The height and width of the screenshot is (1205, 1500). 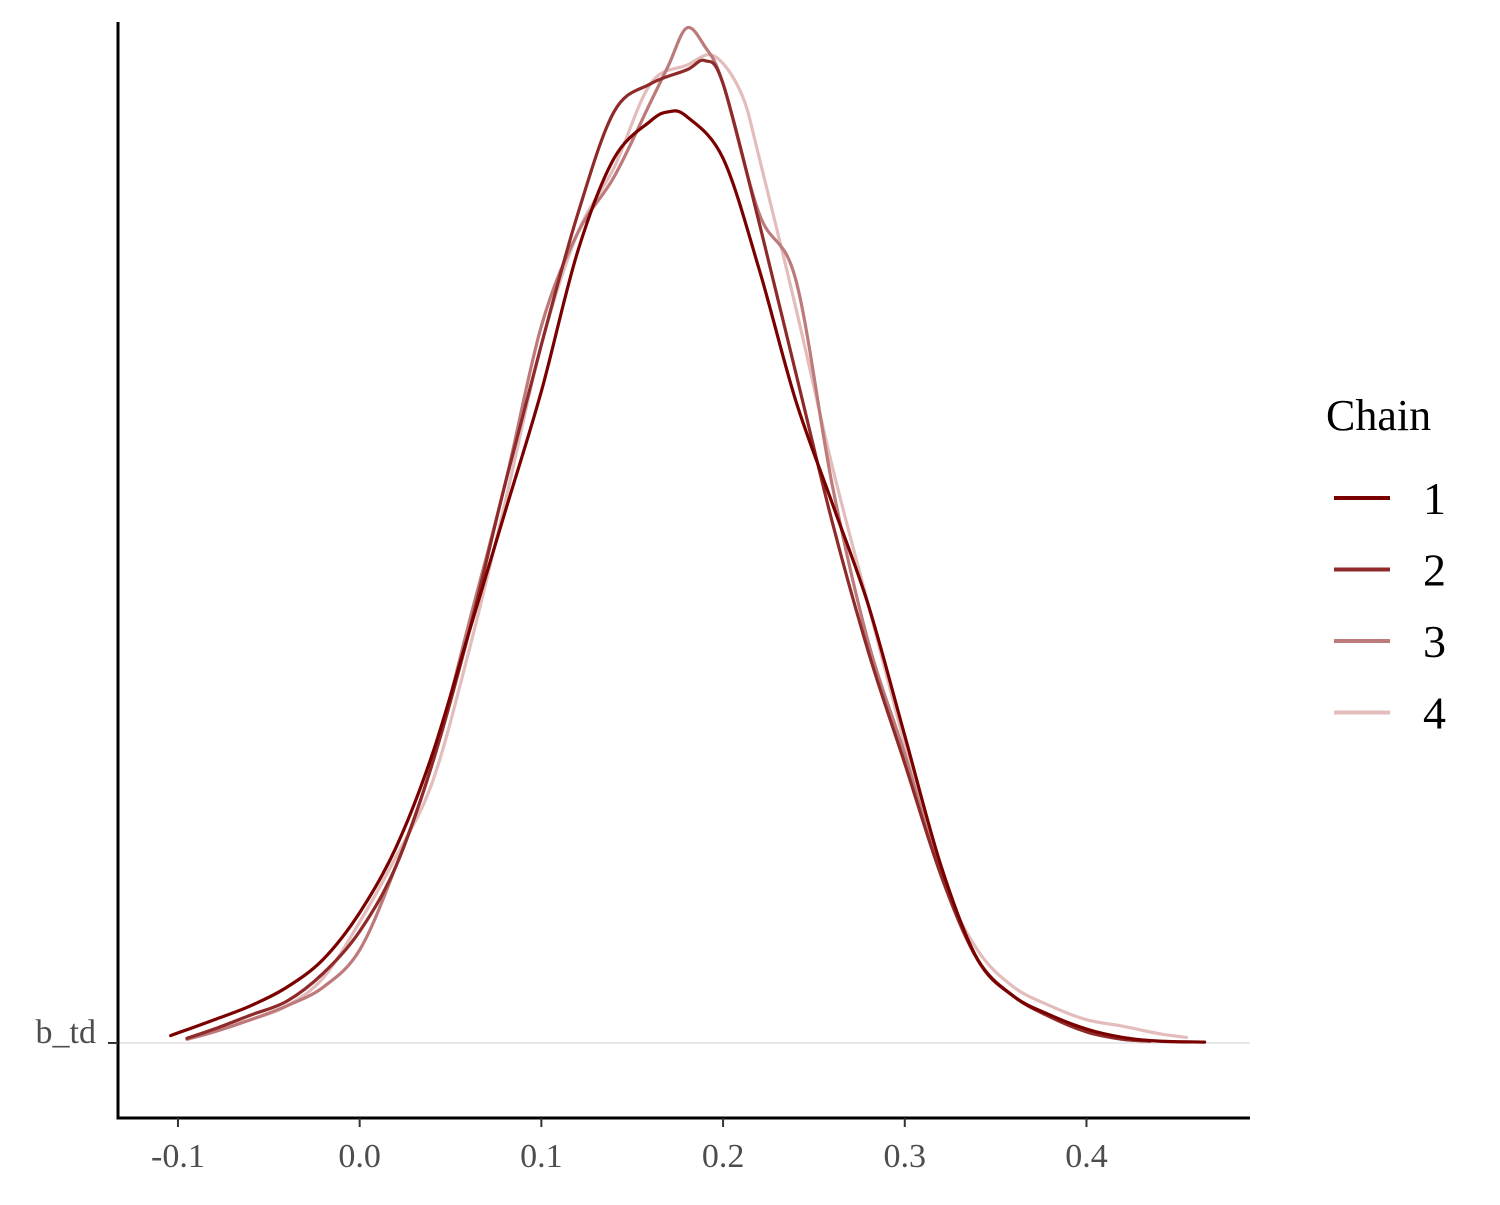 What do you see at coordinates (66, 1032) in the screenshot?
I see `y-tick-label: b_td` at bounding box center [66, 1032].